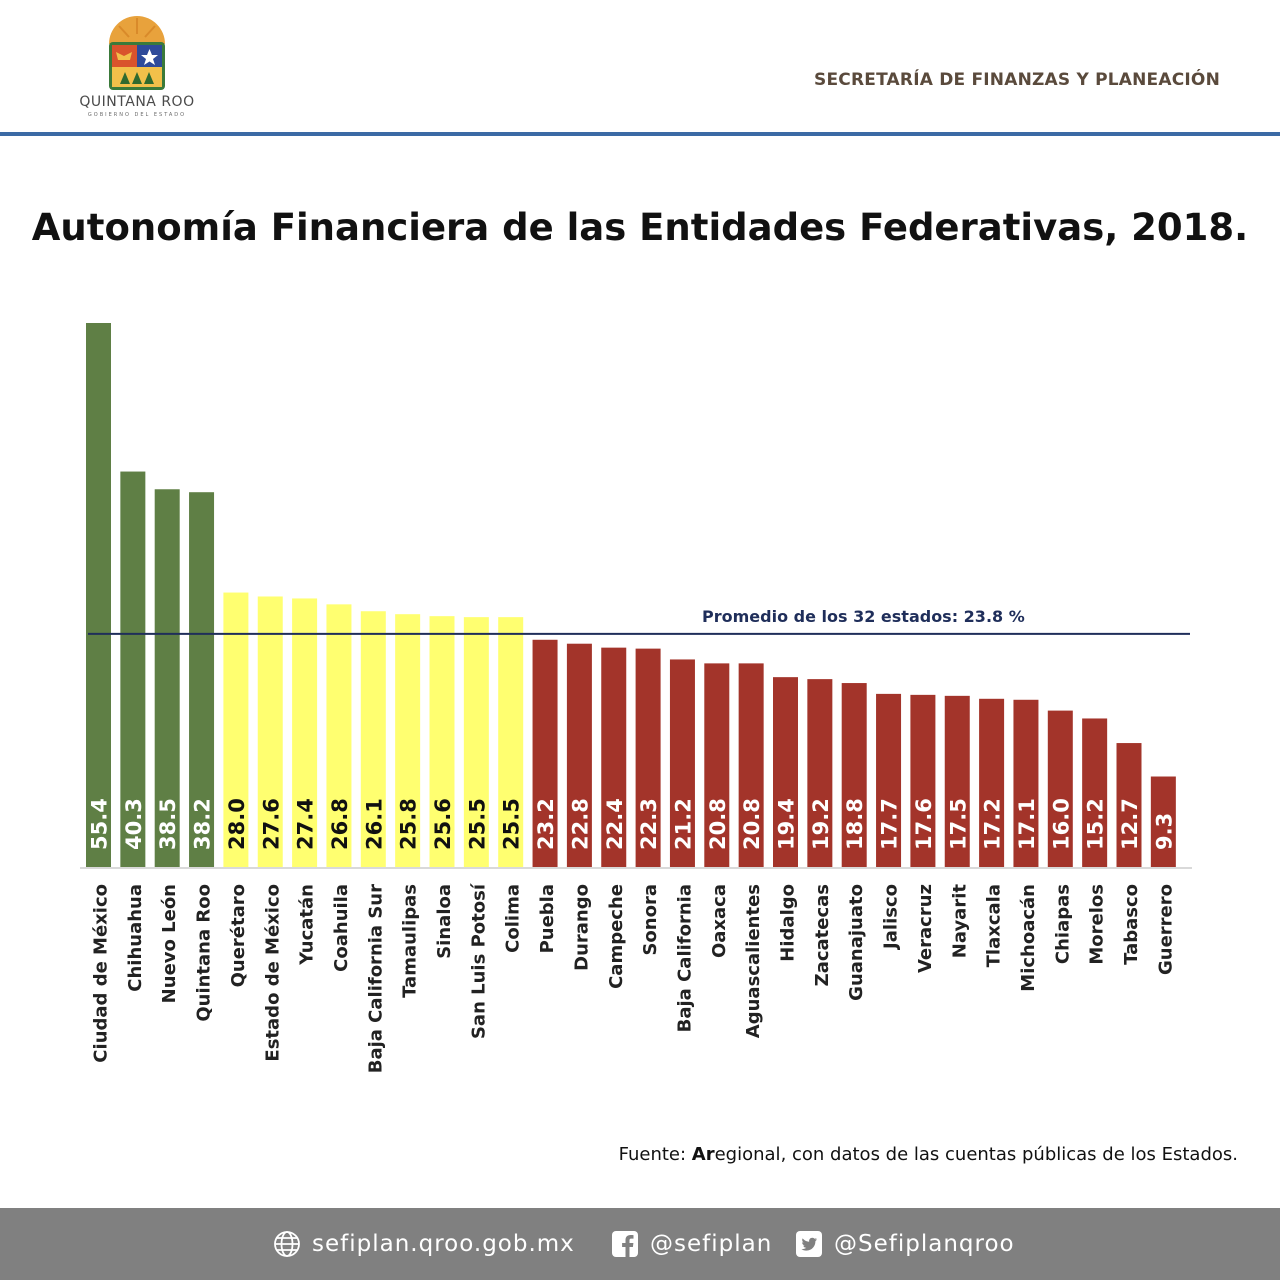 This screenshot has height=1280, width=1280. Describe the element at coordinates (137, 53) in the screenshot. I see `coat-of-arms-icon` at that location.